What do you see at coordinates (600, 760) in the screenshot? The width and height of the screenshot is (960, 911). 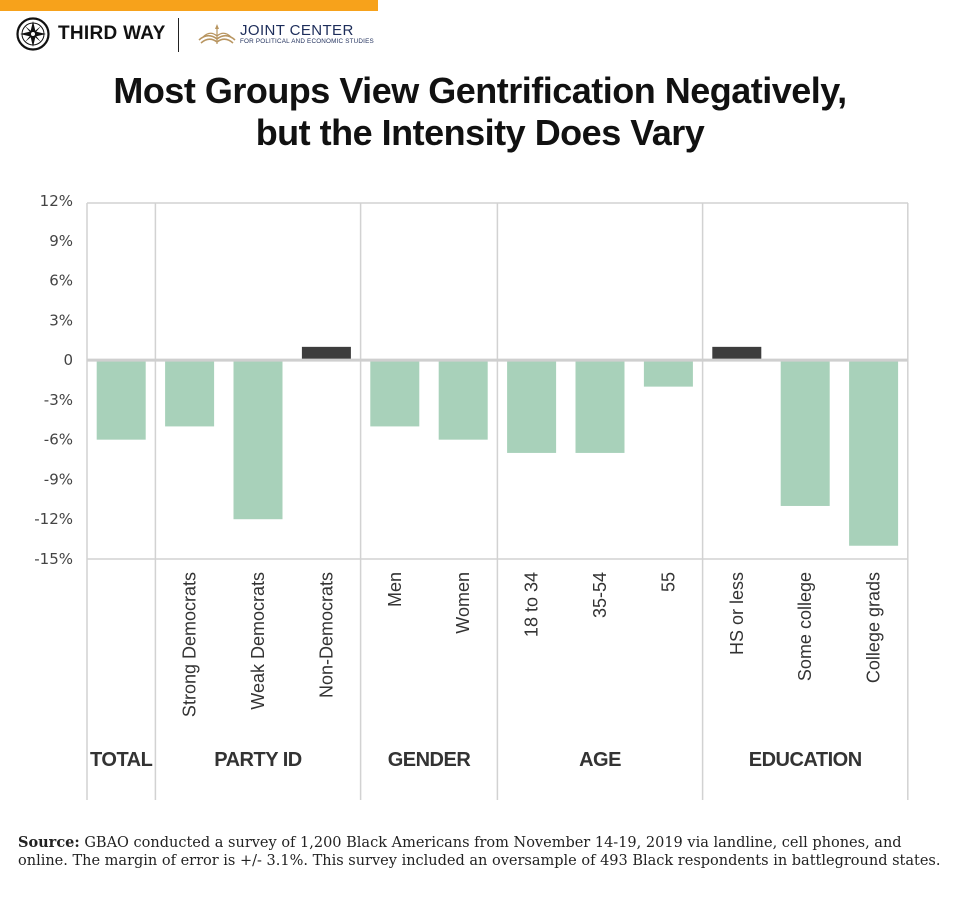 I see `group-label: AGE` at bounding box center [600, 760].